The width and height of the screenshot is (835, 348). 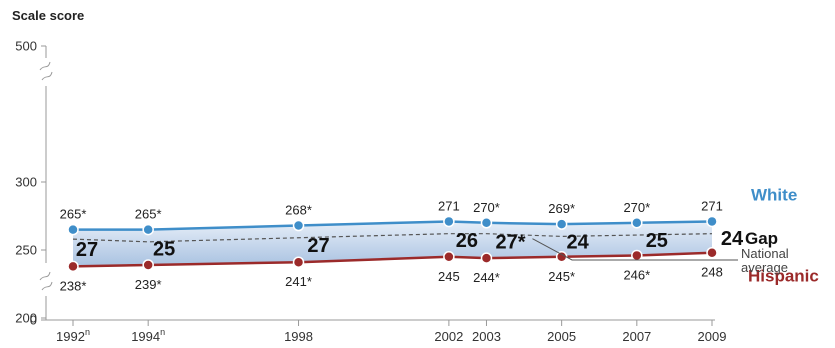 I want to click on hispanic-value-label: 245*, so click(x=561, y=276).